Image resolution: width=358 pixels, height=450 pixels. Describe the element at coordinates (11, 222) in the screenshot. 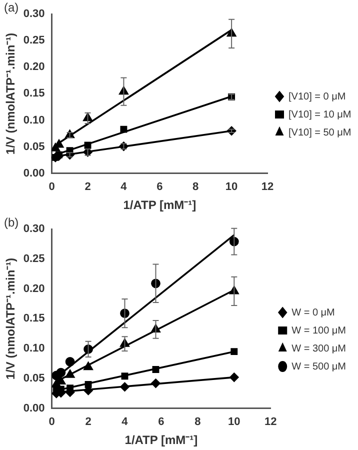

I see `text: (b)` at that location.